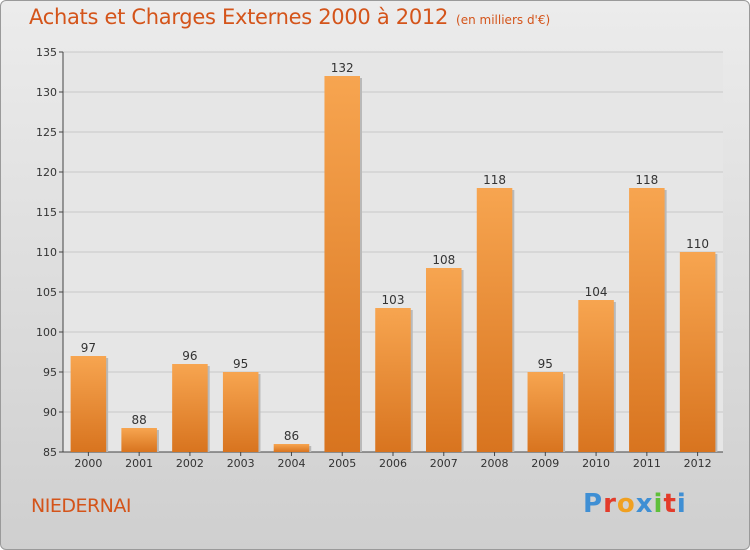 Image resolution: width=750 pixels, height=550 pixels. Describe the element at coordinates (610, 504) in the screenshot. I see `brand-letter: r` at that location.